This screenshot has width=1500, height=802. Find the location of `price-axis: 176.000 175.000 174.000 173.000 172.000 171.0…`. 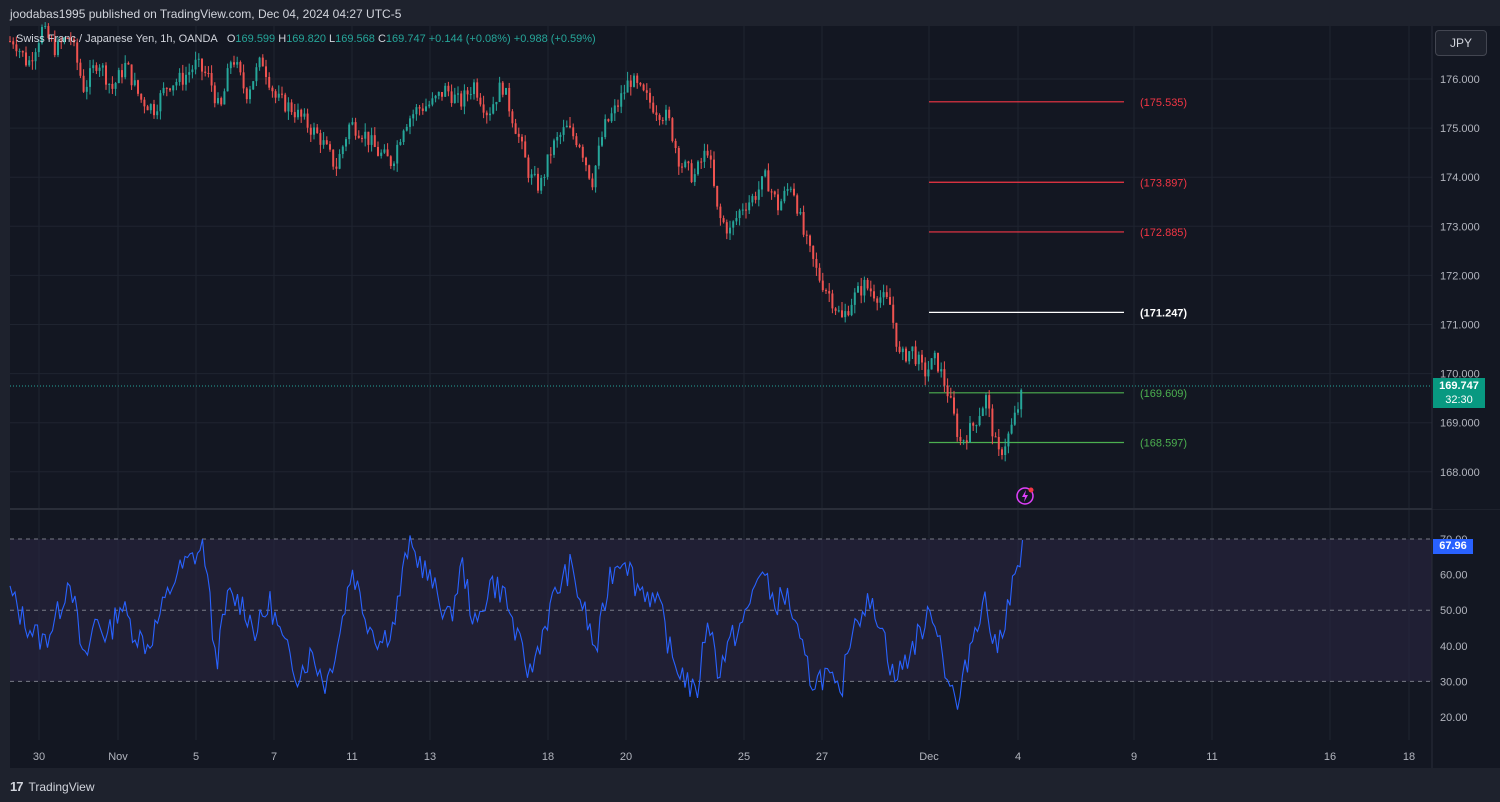

price-axis: 176.000 175.000 174.000 173.000 172.000 171.0… is located at coordinates (1466, 267).